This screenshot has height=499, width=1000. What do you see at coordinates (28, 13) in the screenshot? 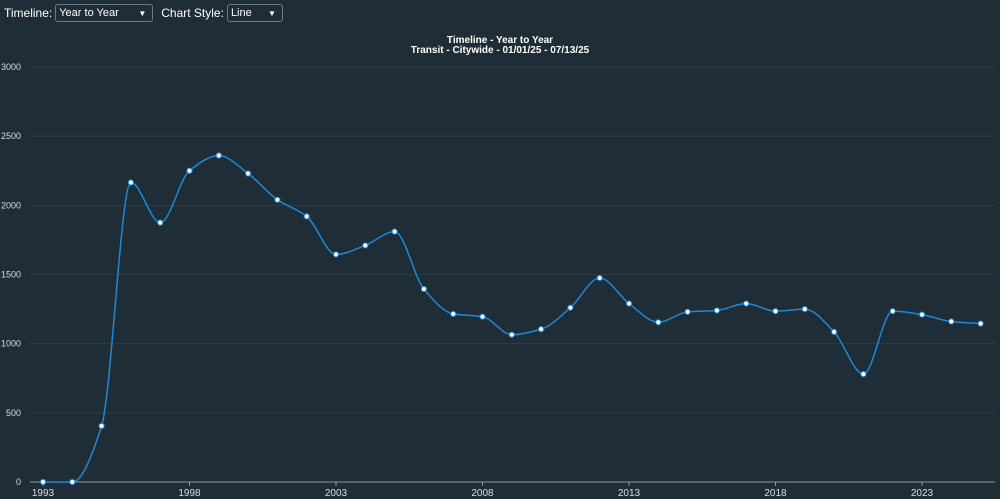
I see `timeline-label: Timeline:` at bounding box center [28, 13].